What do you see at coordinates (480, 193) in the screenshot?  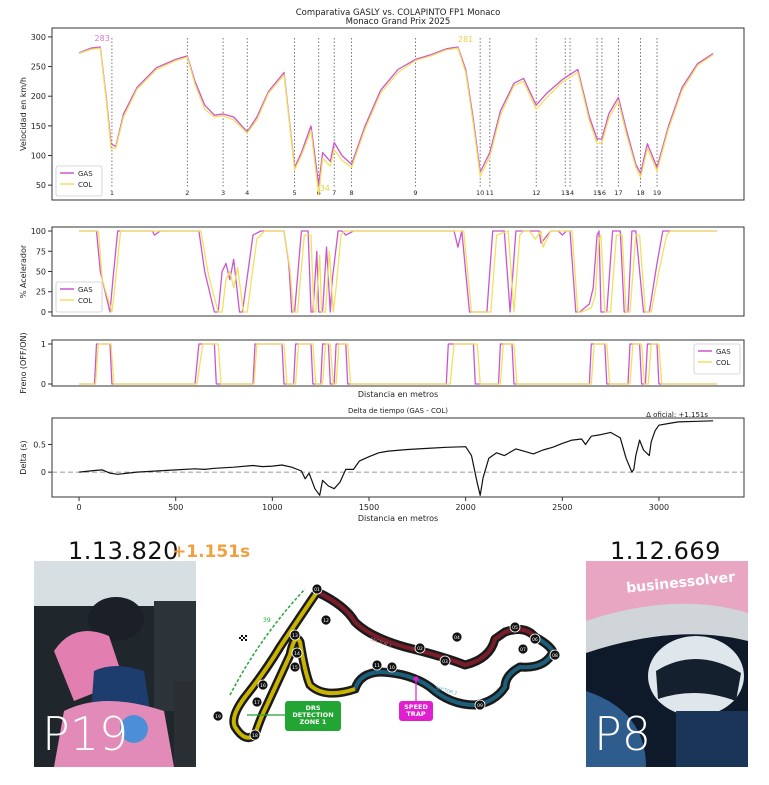 I see `corner-label: 10` at bounding box center [480, 193].